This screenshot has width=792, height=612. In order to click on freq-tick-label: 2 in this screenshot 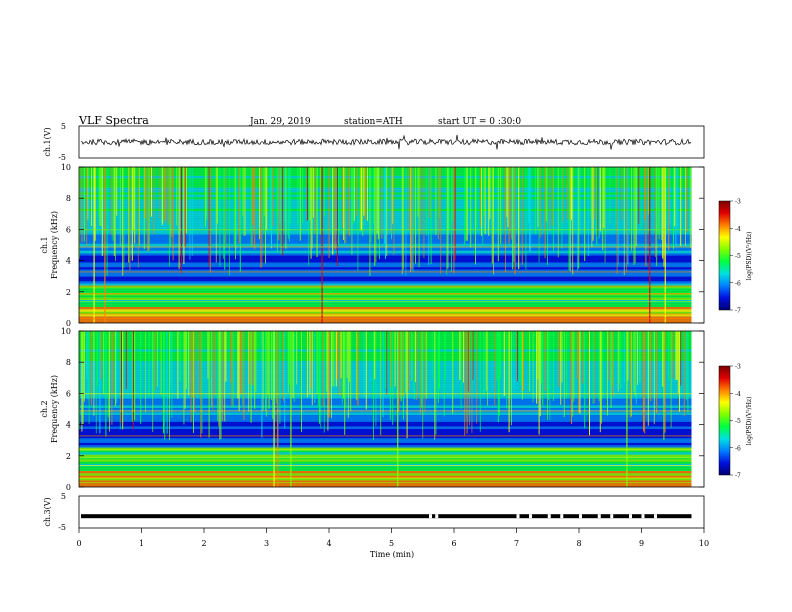, I will do `click(68, 292)`.